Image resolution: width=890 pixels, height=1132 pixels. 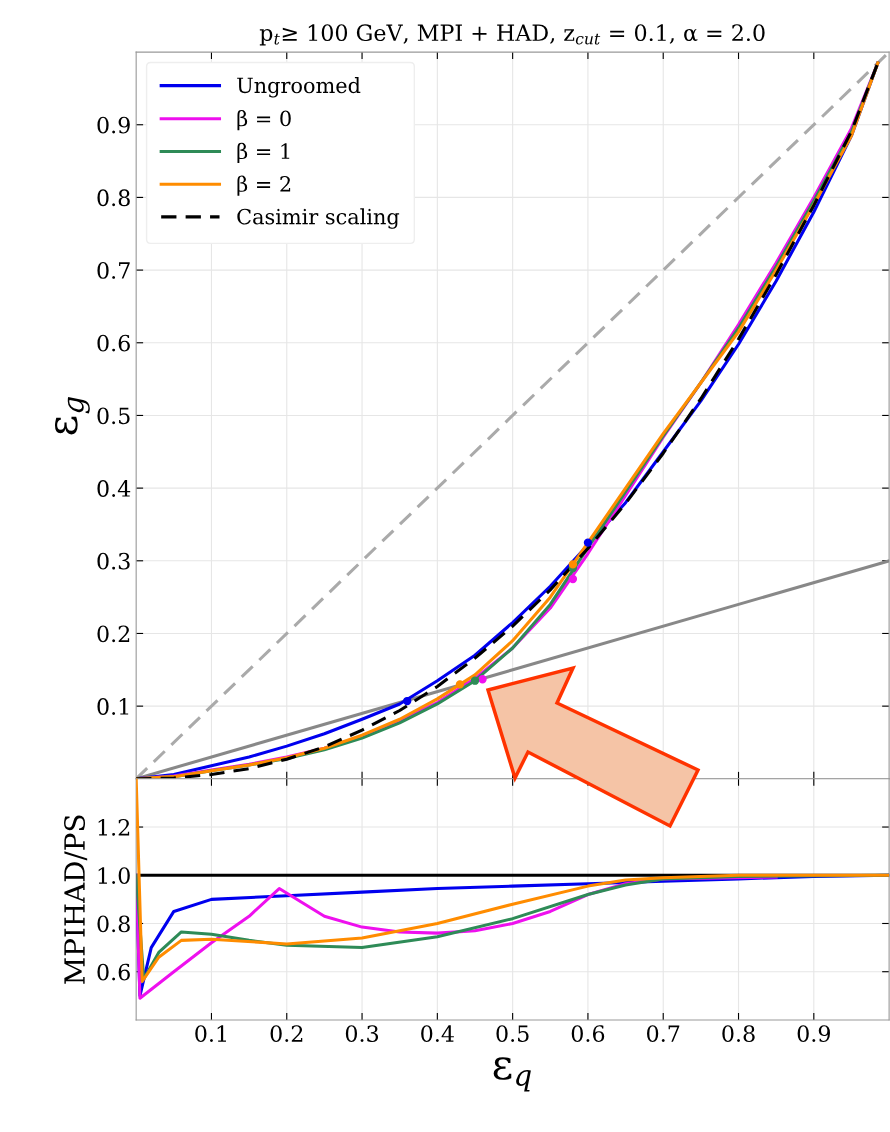 What do you see at coordinates (588, 1033) in the screenshot?
I see `x-tick-label: 0.6` at bounding box center [588, 1033].